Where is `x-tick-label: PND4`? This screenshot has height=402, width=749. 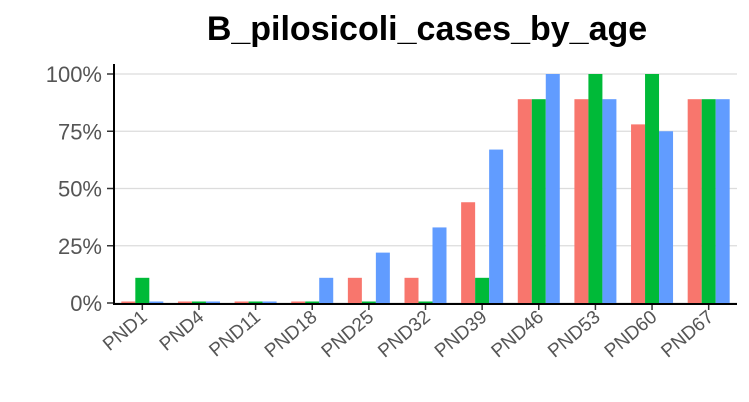
x-tick-label: PND4 is located at coordinates (182, 330).